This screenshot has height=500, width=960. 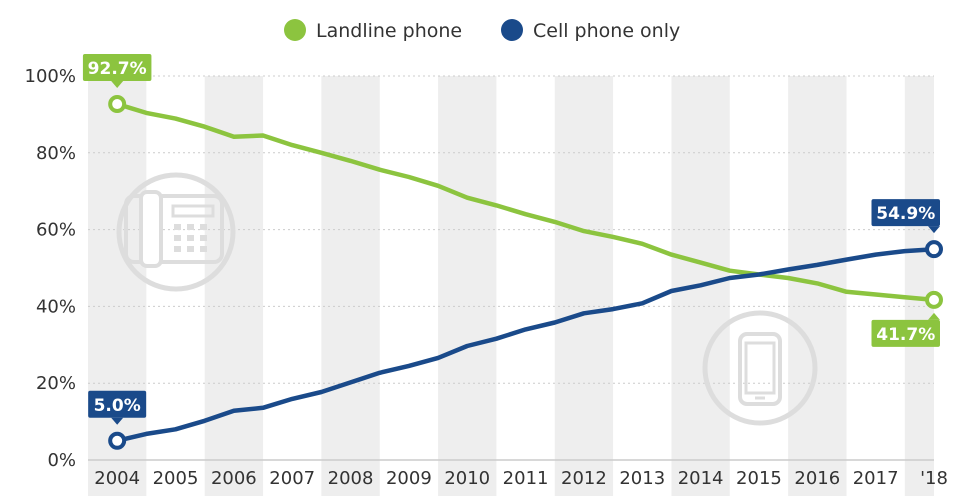 What do you see at coordinates (642, 478) in the screenshot?
I see `x-tick-label: 2013` at bounding box center [642, 478].